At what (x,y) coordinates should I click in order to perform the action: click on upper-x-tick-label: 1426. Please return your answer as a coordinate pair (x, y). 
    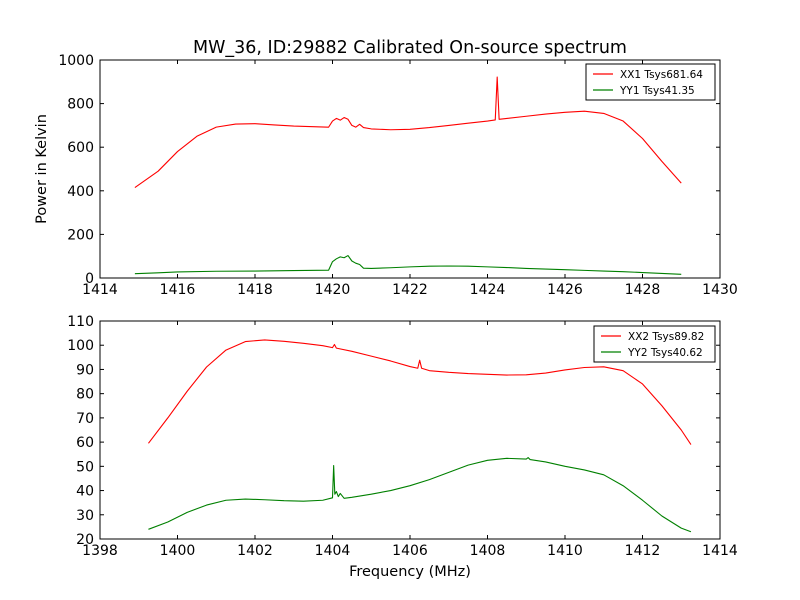
    Looking at the image, I should click on (565, 290).